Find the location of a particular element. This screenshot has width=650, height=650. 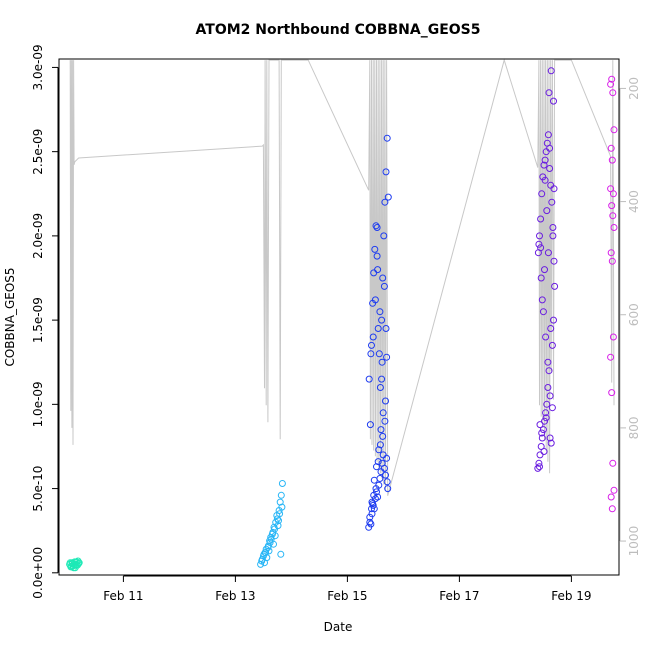

x-tick-label: Feb 17 is located at coordinates (459, 596).